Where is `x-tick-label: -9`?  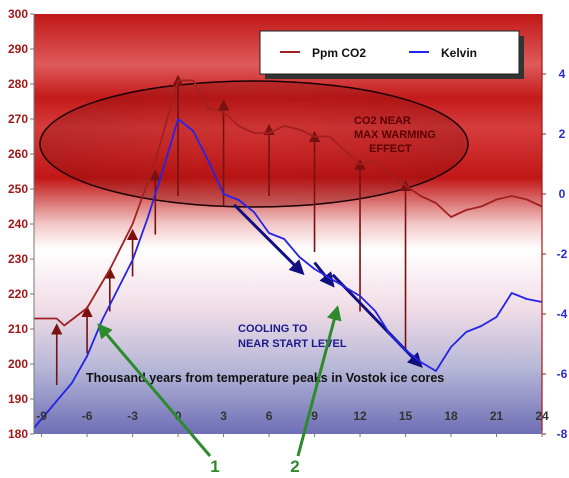
x-tick-label: -9 is located at coordinates (41, 416).